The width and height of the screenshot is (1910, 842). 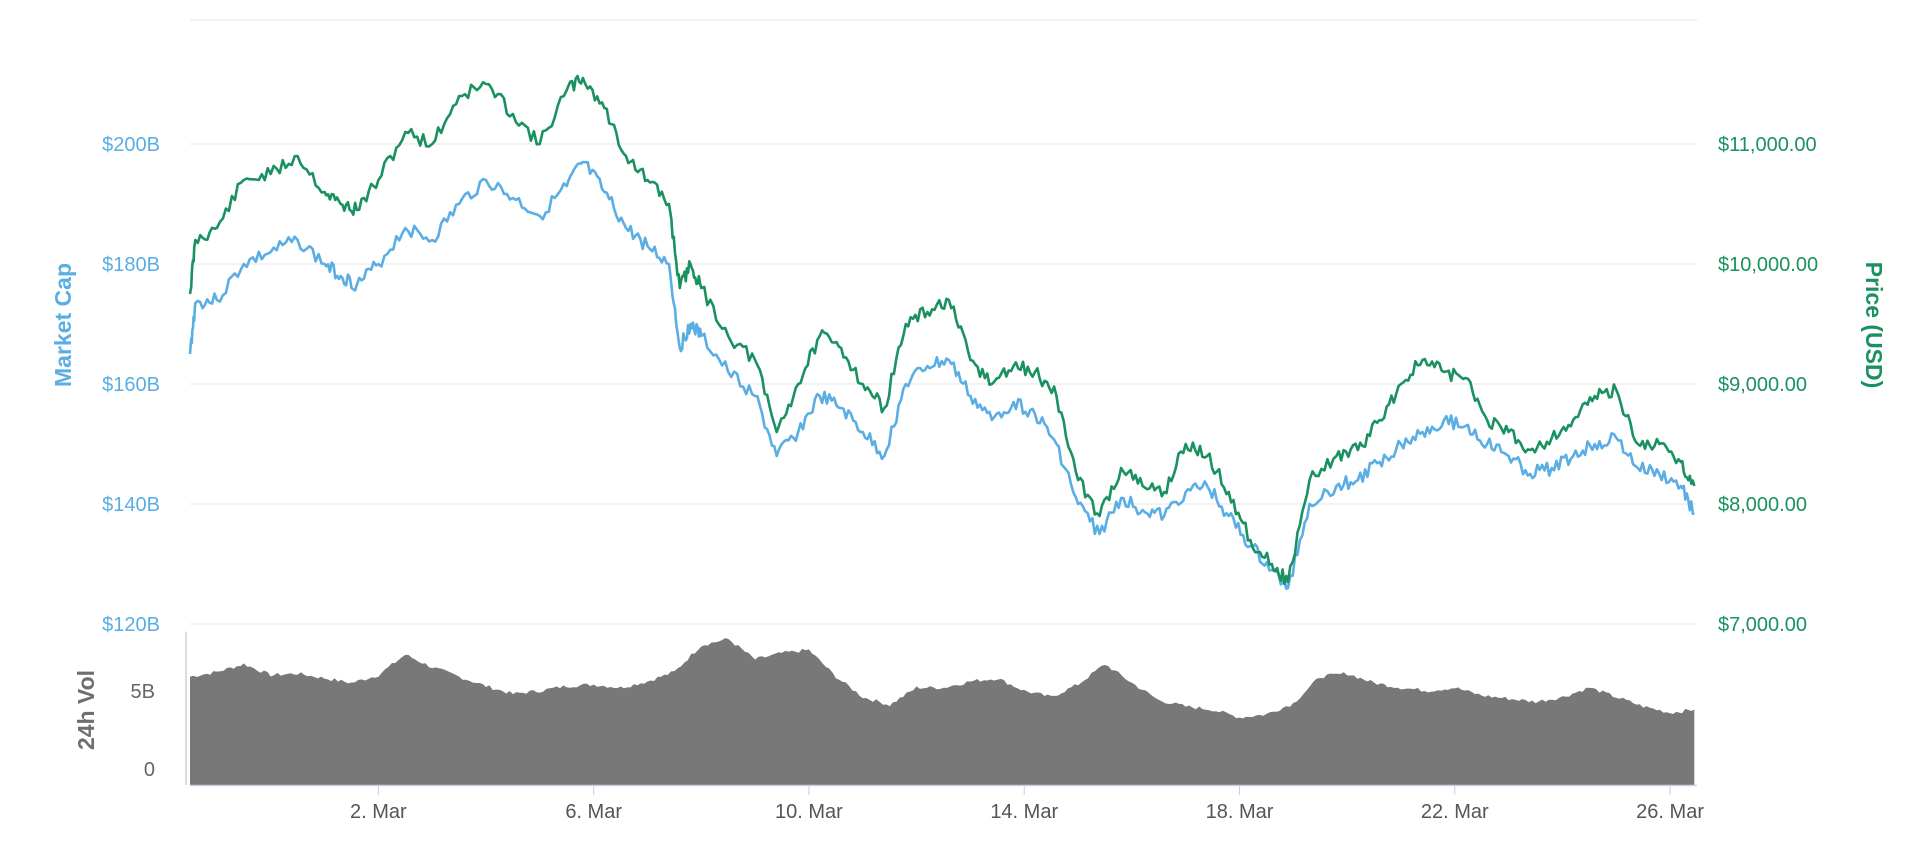 What do you see at coordinates (1767, 145) in the screenshot?
I see `price-tick-label: $11,000.00` at bounding box center [1767, 145].